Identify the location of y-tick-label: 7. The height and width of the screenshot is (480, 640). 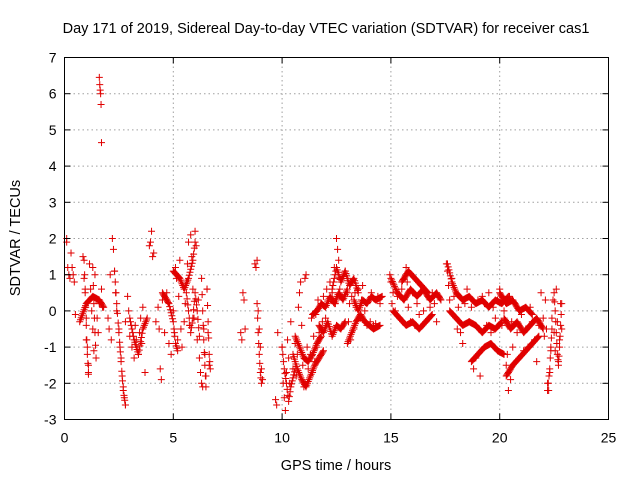
(53, 58).